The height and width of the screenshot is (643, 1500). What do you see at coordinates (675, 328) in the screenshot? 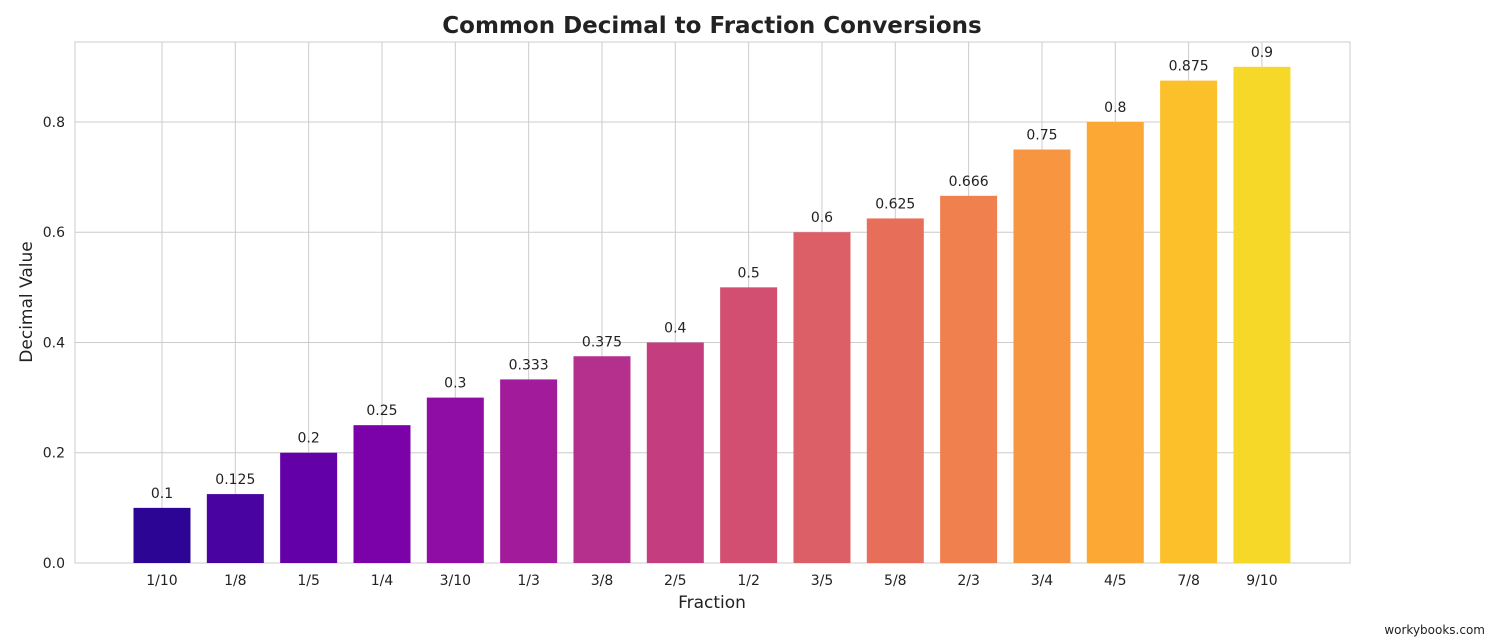
I see `data-label: 0.4` at bounding box center [675, 328].